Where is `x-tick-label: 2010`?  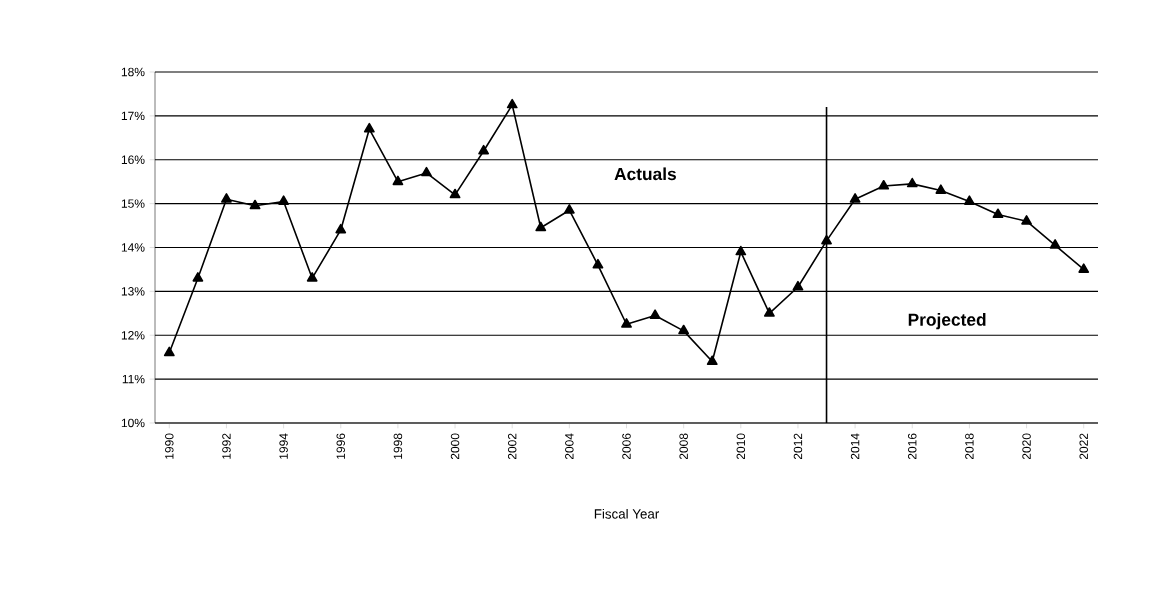 x-tick-label: 2010 is located at coordinates (741, 446).